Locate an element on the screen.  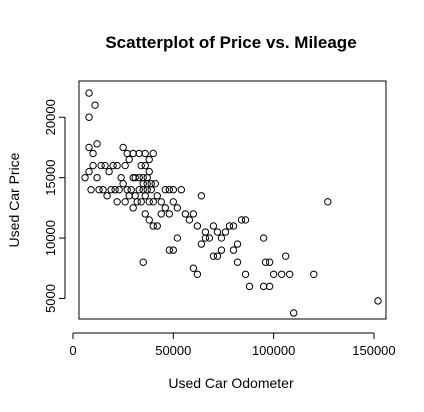
y-tick-label: 10000 is located at coordinates (50, 238).